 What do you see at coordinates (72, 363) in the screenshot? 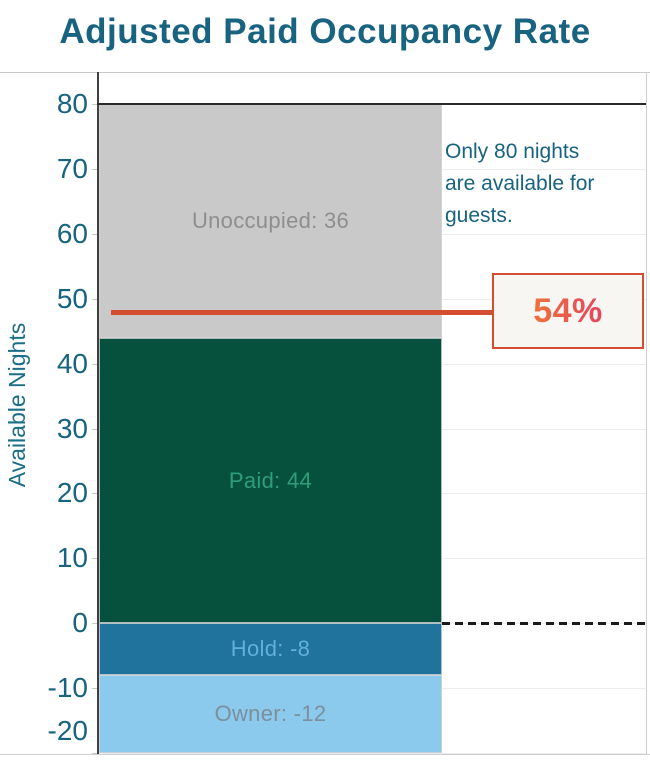
I see `y-tick-label: 40` at bounding box center [72, 363].